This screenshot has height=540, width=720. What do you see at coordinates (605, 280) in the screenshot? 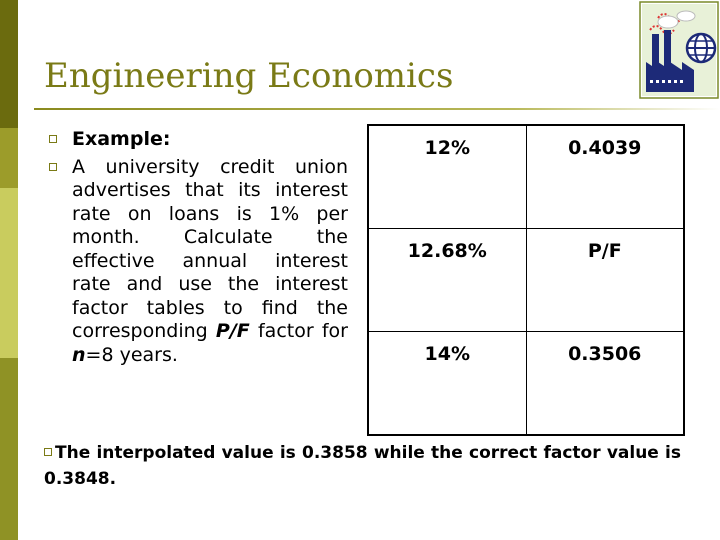
I see `value-cell: P/F` at bounding box center [605, 280].